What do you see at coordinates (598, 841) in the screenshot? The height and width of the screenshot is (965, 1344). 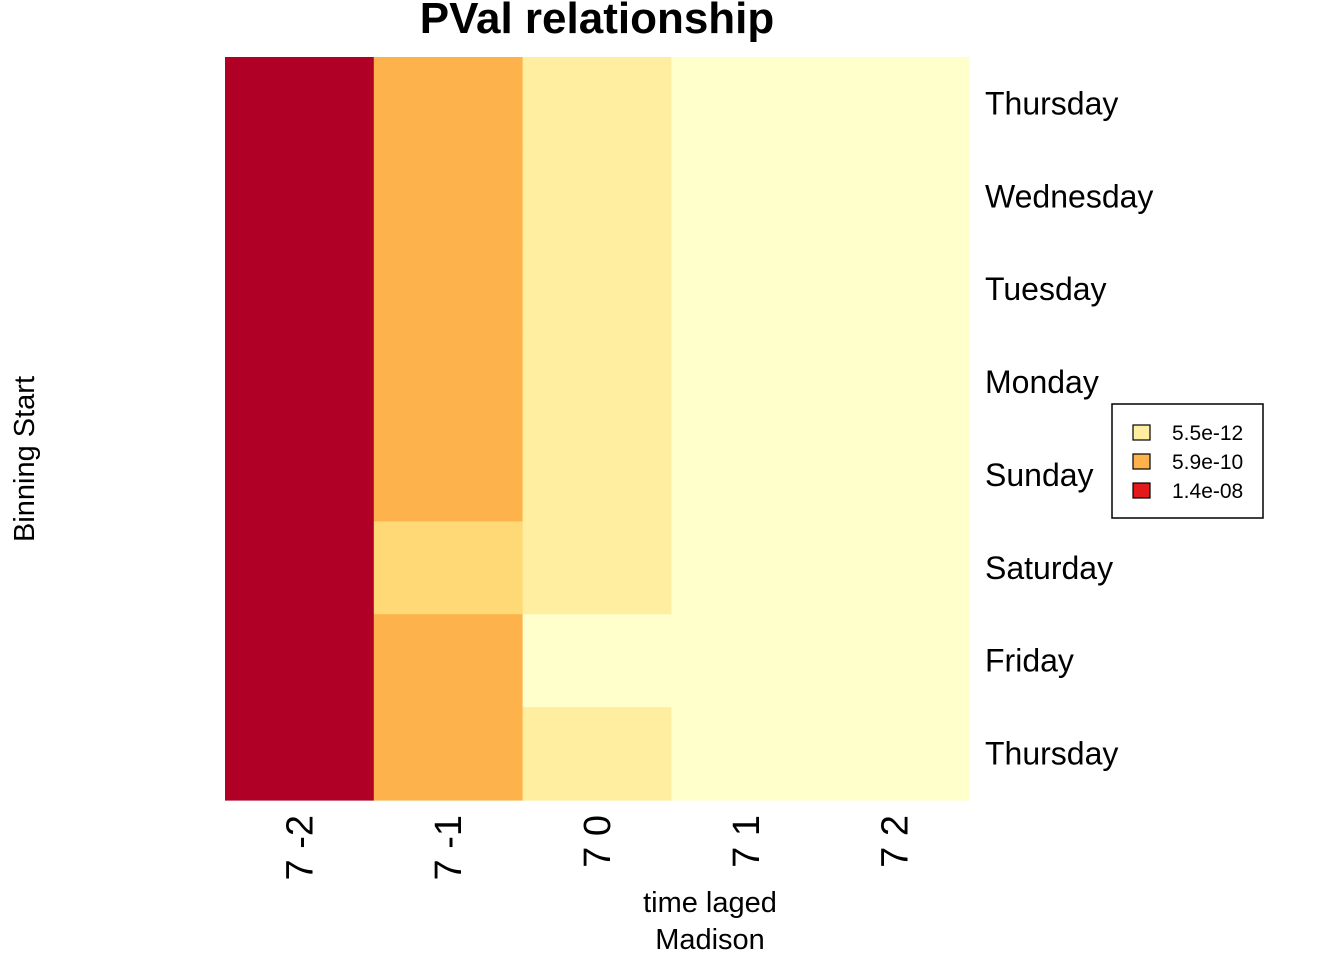 I see `column-label: 7 0` at bounding box center [598, 841].